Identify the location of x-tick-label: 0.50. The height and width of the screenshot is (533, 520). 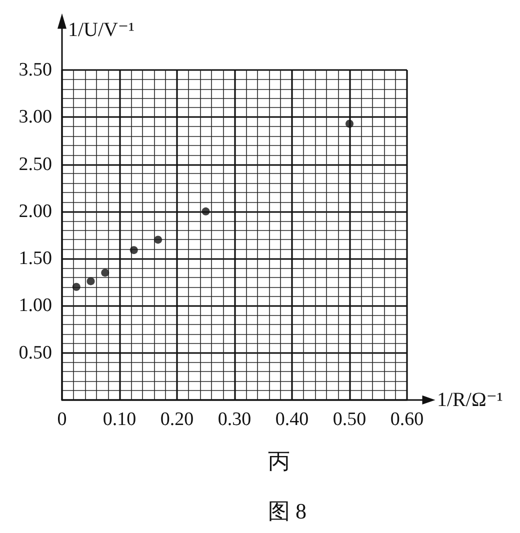
(349, 419).